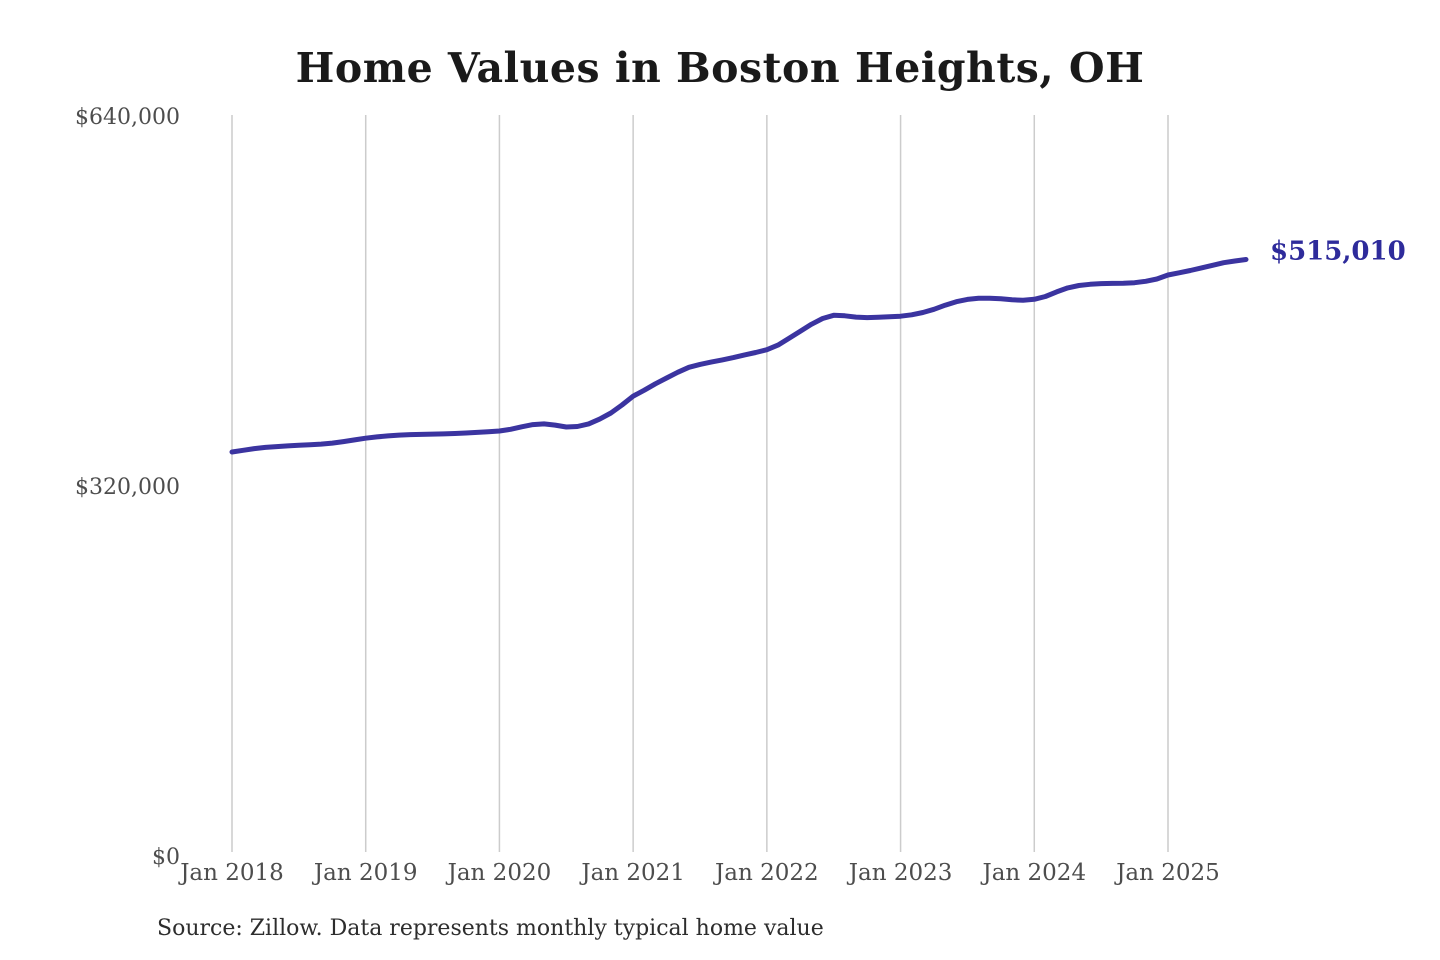  What do you see at coordinates (739, 356) in the screenshot?
I see `home-value-series-line` at bounding box center [739, 356].